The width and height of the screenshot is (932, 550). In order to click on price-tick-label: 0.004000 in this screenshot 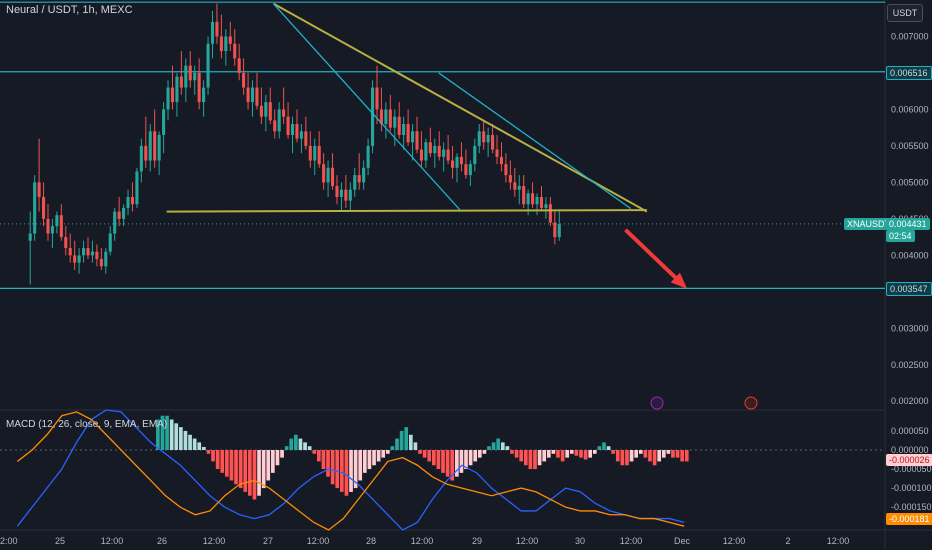, I will do `click(910, 255)`.